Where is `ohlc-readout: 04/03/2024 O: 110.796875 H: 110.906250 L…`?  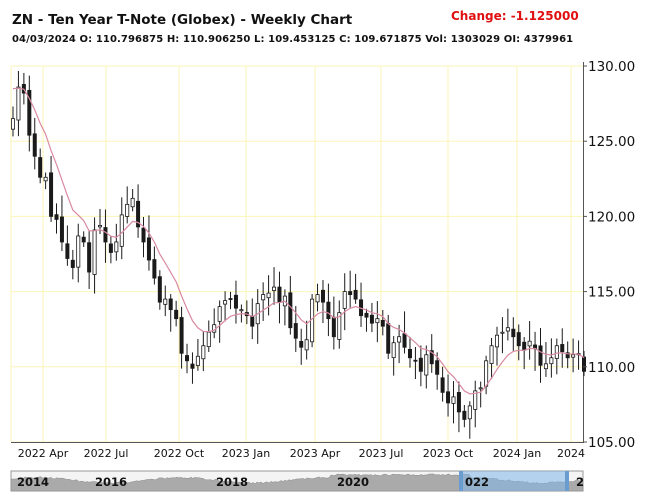
ohlc-readout: 04/03/2024 O: 110.796875 H: 110.906250 L… is located at coordinates (293, 39).